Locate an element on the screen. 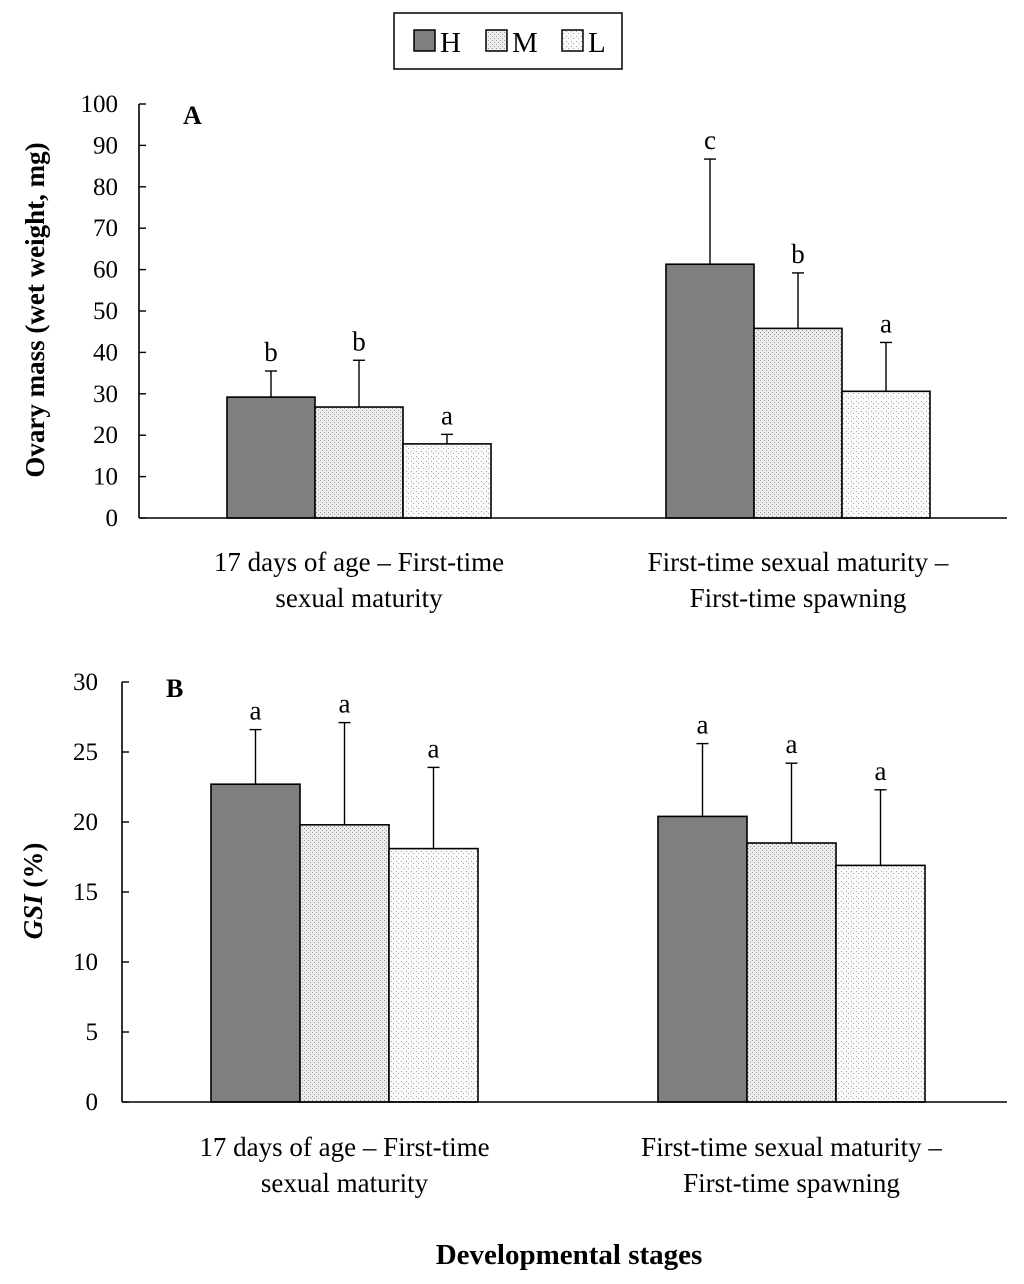 Image resolution: width=1024 pixels, height=1284 pixels. panel-a-y-tick-label: 20 is located at coordinates (105, 435).